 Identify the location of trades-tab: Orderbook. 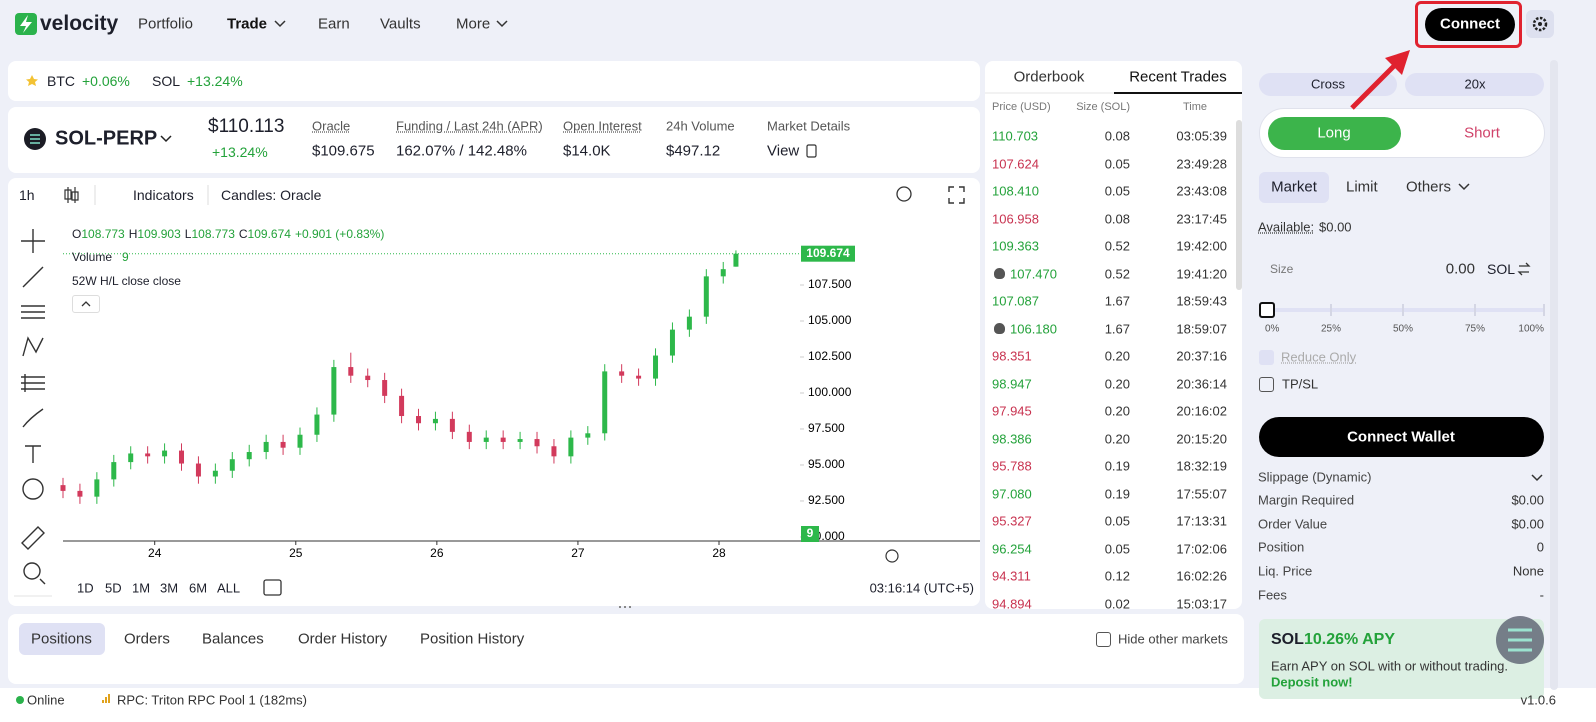
(1049, 77).